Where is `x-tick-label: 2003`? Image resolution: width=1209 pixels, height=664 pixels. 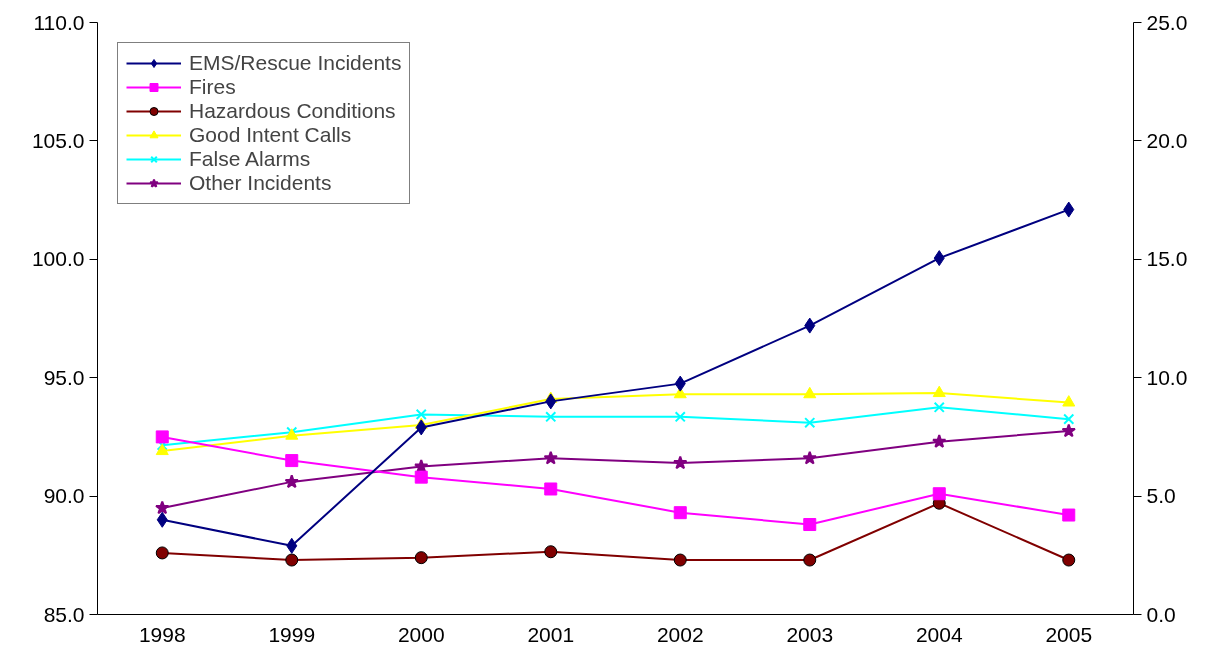
x-tick-label: 2003 is located at coordinates (810, 634).